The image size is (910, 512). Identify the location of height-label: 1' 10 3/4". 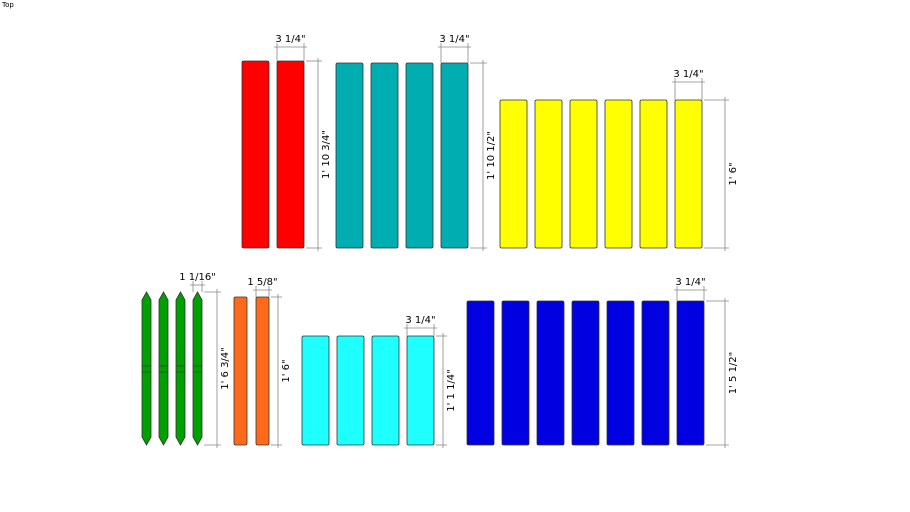
(326, 154).